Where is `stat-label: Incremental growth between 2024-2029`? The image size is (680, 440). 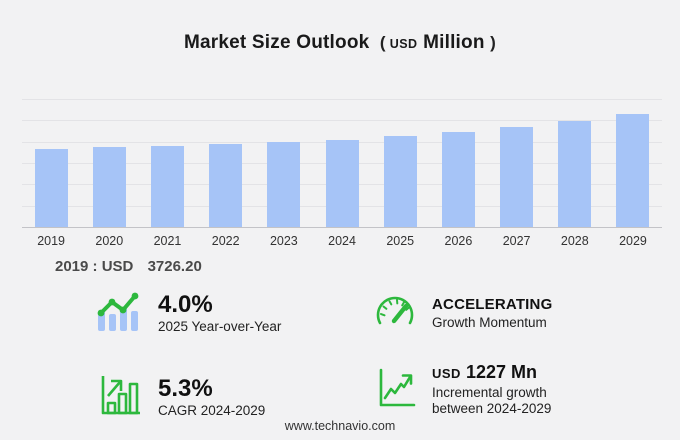 stat-label: Incremental growth between 2024-2029 is located at coordinates (492, 401).